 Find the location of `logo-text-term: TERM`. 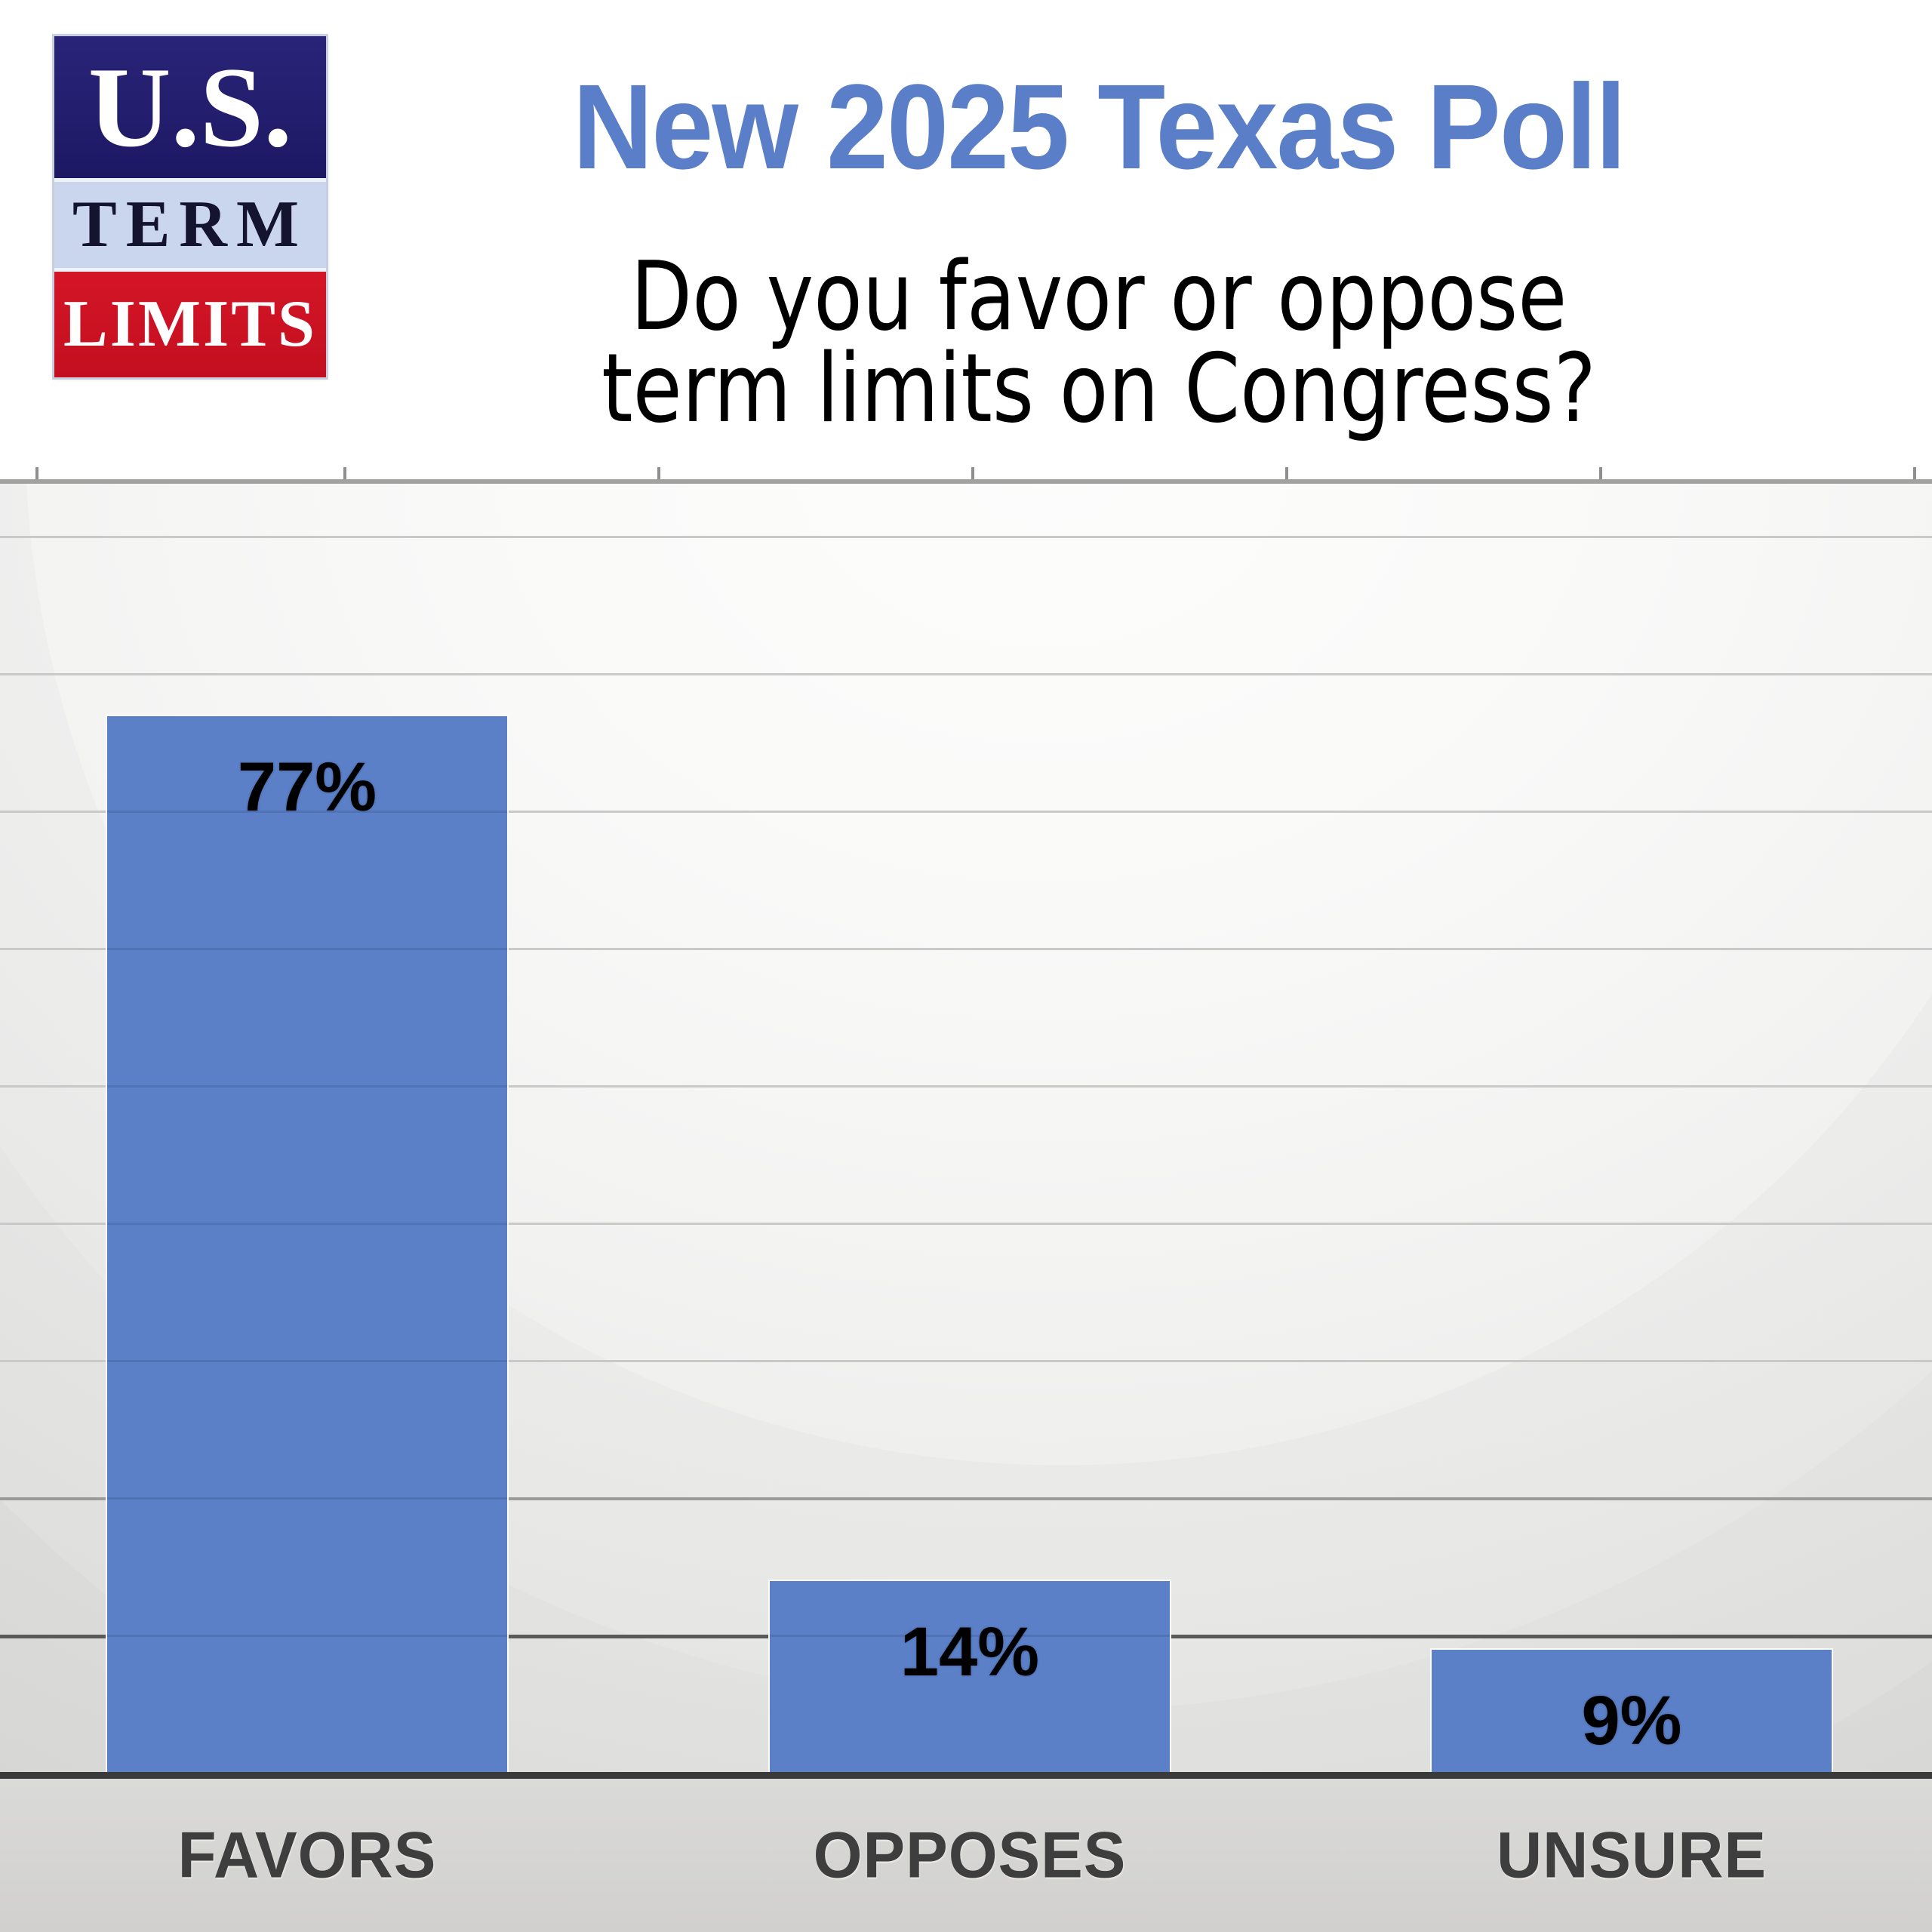

logo-text-term: TERM is located at coordinates (190, 224).